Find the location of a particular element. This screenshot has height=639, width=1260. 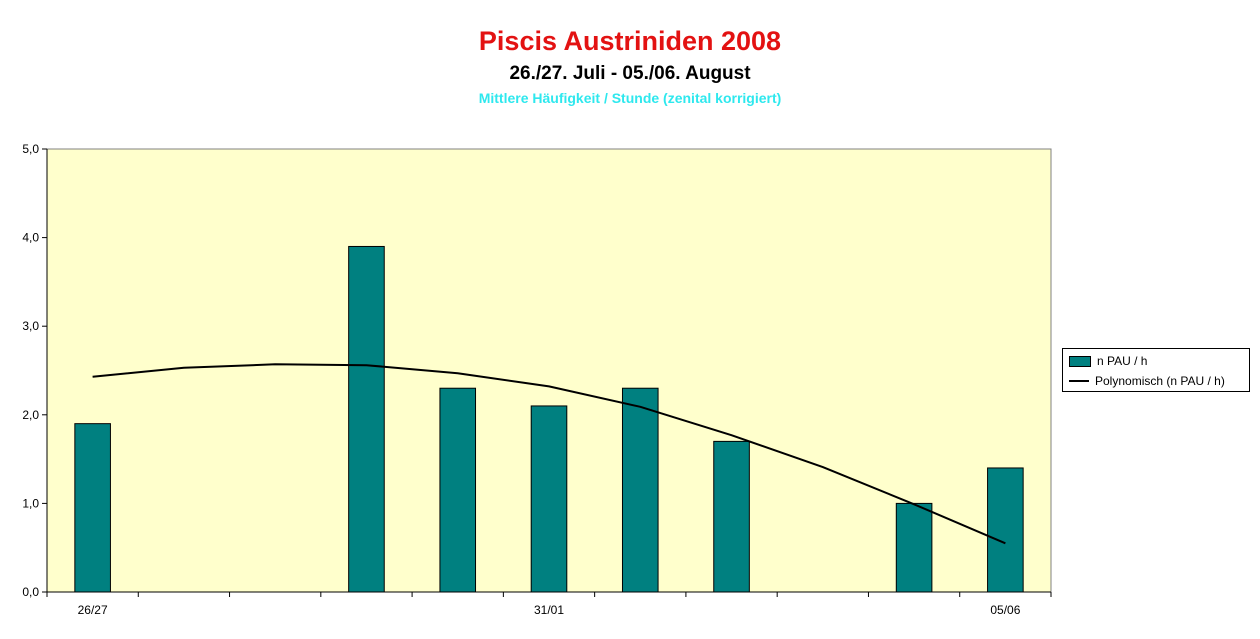

chart-title: Piscis Austriniden 2008 is located at coordinates (630, 41).